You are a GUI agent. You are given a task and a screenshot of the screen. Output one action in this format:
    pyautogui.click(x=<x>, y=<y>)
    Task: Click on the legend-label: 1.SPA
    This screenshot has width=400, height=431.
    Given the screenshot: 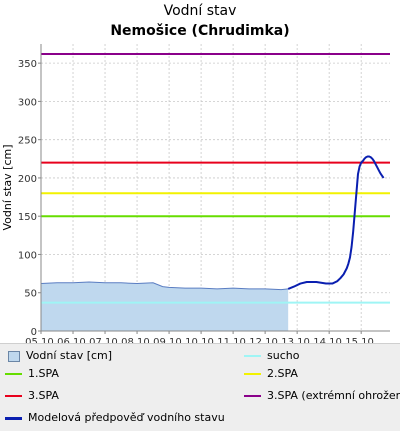 What is the action you would take?
    pyautogui.click(x=43, y=373)
    